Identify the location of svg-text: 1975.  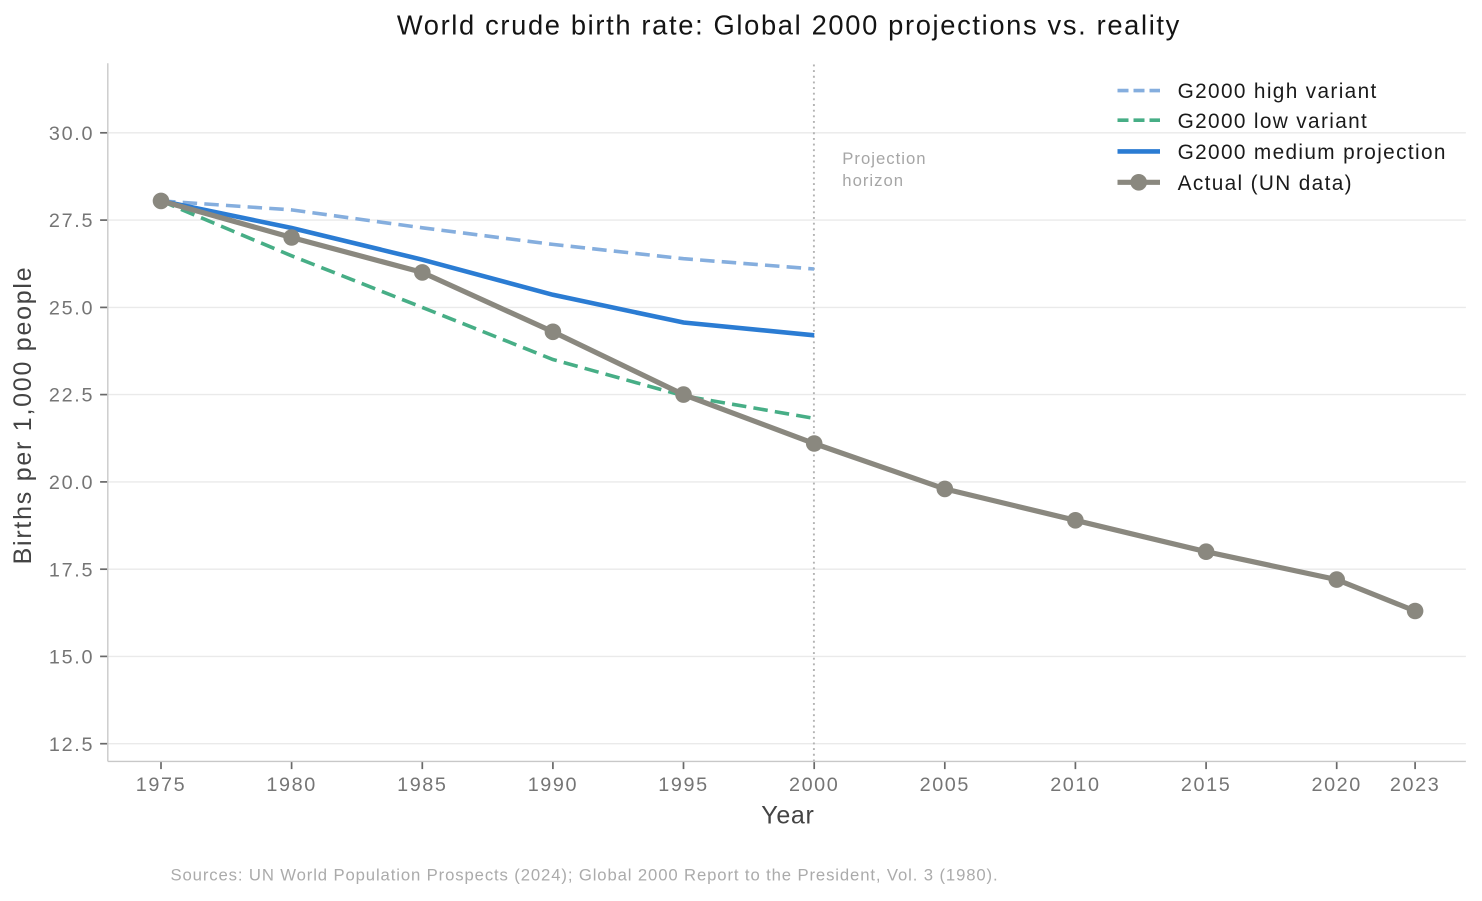
(161, 785).